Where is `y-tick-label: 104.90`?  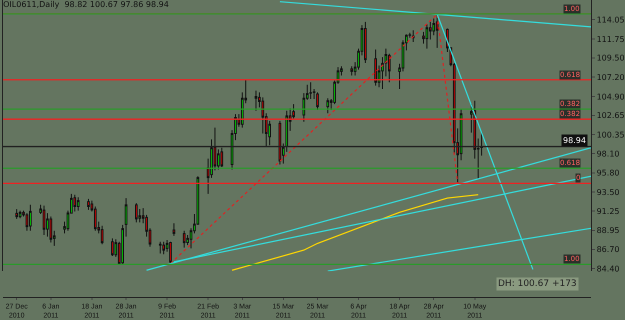
y-tick-label: 104.90 is located at coordinates (610, 97).